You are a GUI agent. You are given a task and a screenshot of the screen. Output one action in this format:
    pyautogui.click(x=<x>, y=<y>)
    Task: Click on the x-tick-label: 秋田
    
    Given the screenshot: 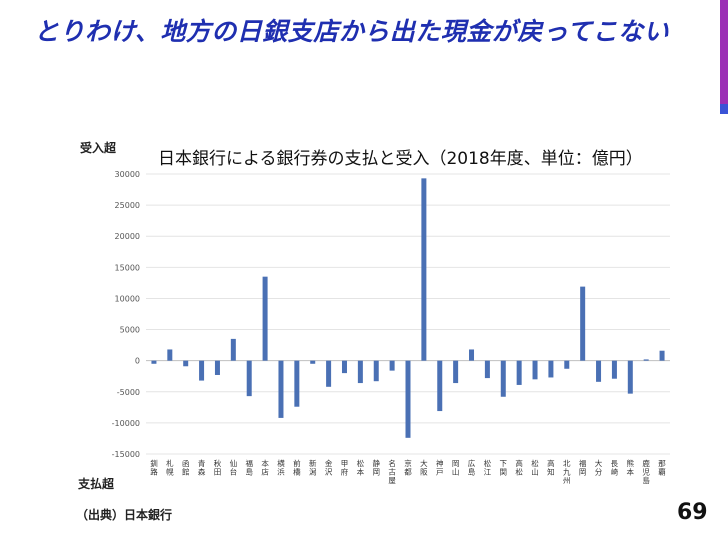 What is the action you would take?
    pyautogui.click(x=218, y=467)
    